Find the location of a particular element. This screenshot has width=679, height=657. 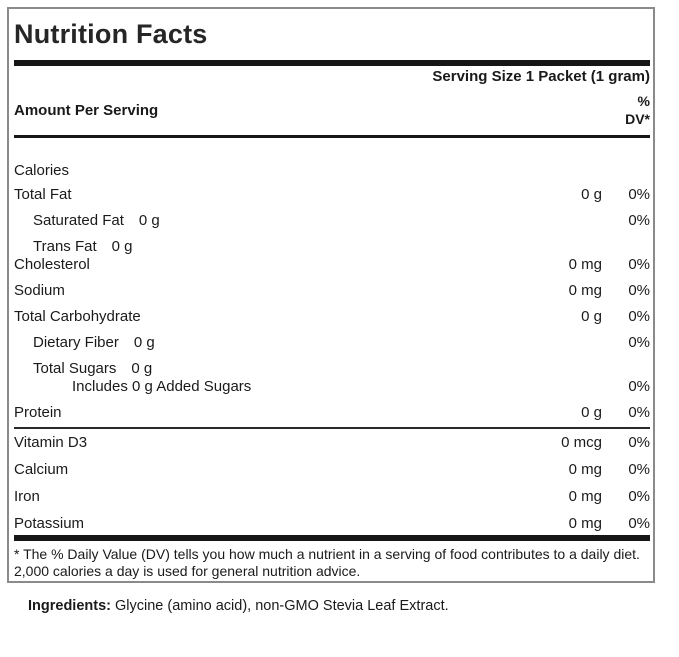

nutrition-facts-title: Nutrition Facts is located at coordinates (111, 34).